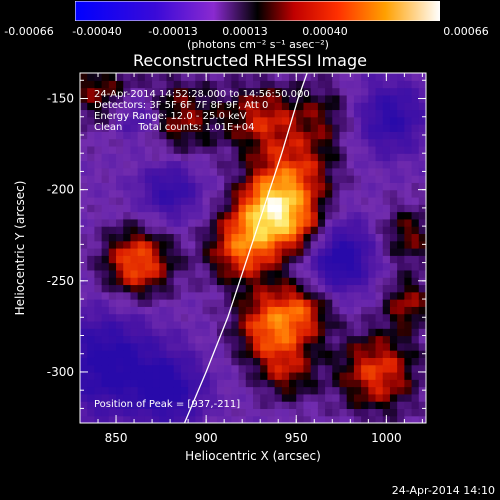 This screenshot has height=500, width=500. Describe the element at coordinates (202, 94) in the screenshot. I see `annotation-time-range: 24-Apr-2014 14:52:28.000 to 14:56:50.000` at that location.